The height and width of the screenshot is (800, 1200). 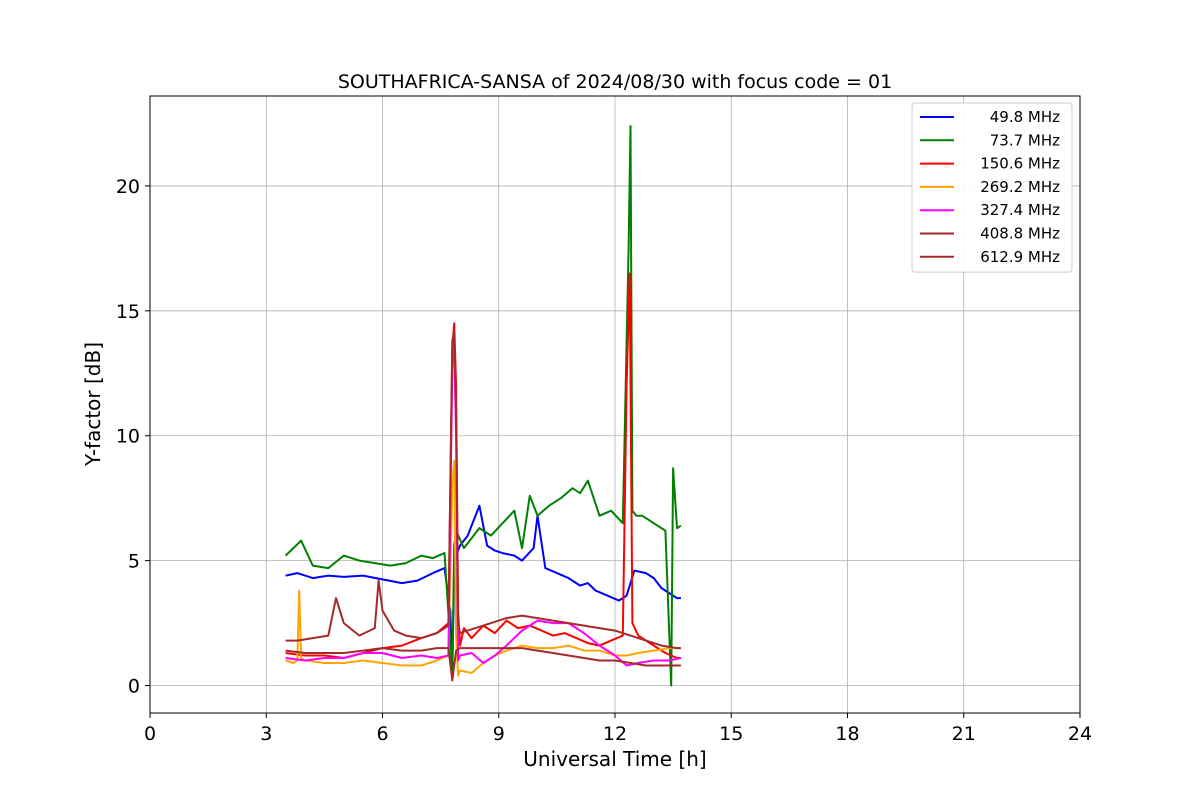 I want to click on y-axis-label: Y-factor [dB], so click(x=93, y=404).